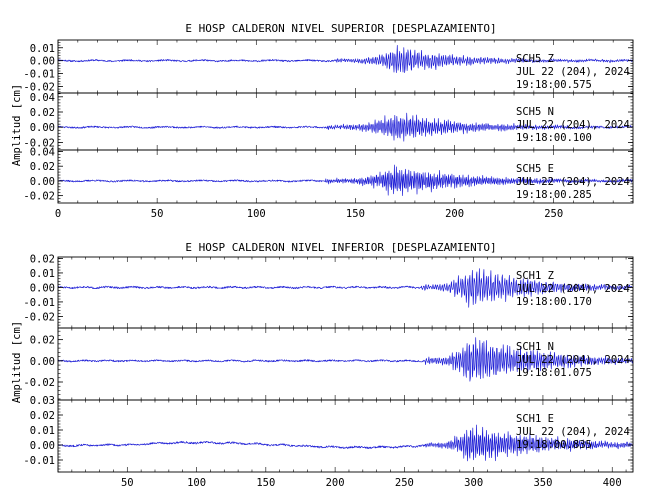  What do you see at coordinates (535, 419) in the screenshot?
I see `station-component-label: SCH1 E` at bounding box center [535, 419].